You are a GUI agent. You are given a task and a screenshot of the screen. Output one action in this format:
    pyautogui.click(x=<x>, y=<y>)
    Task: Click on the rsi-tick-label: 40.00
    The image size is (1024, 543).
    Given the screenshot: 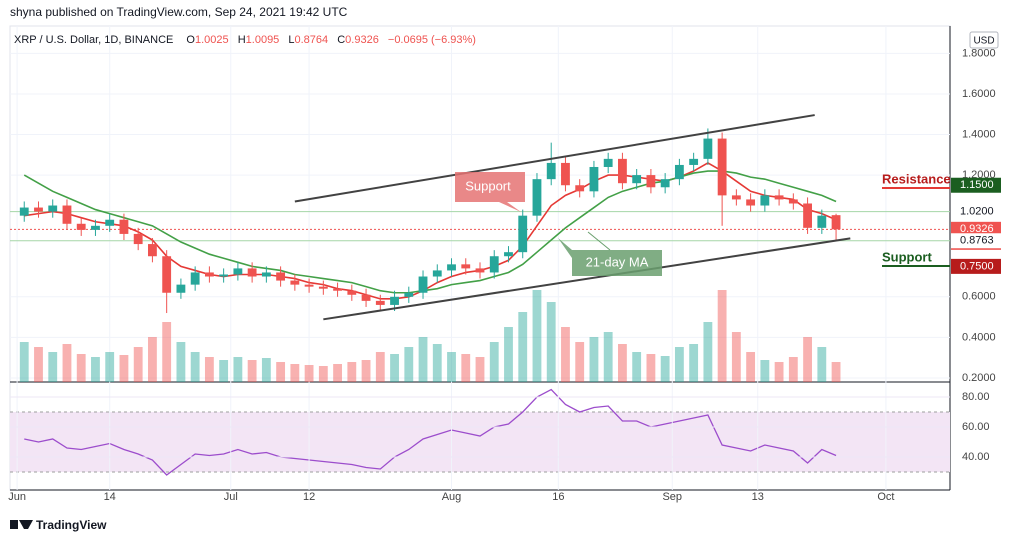 What is the action you would take?
    pyautogui.click(x=976, y=457)
    